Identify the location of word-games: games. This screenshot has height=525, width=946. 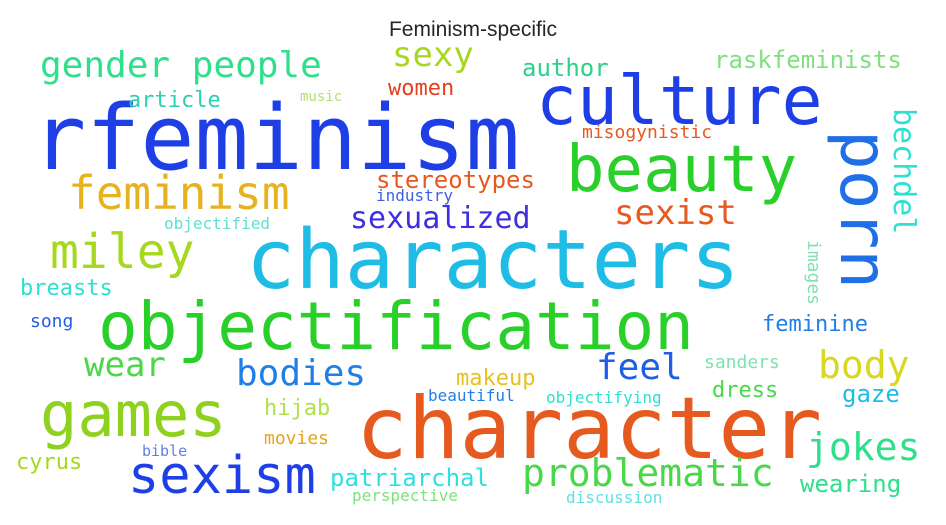
(133, 414).